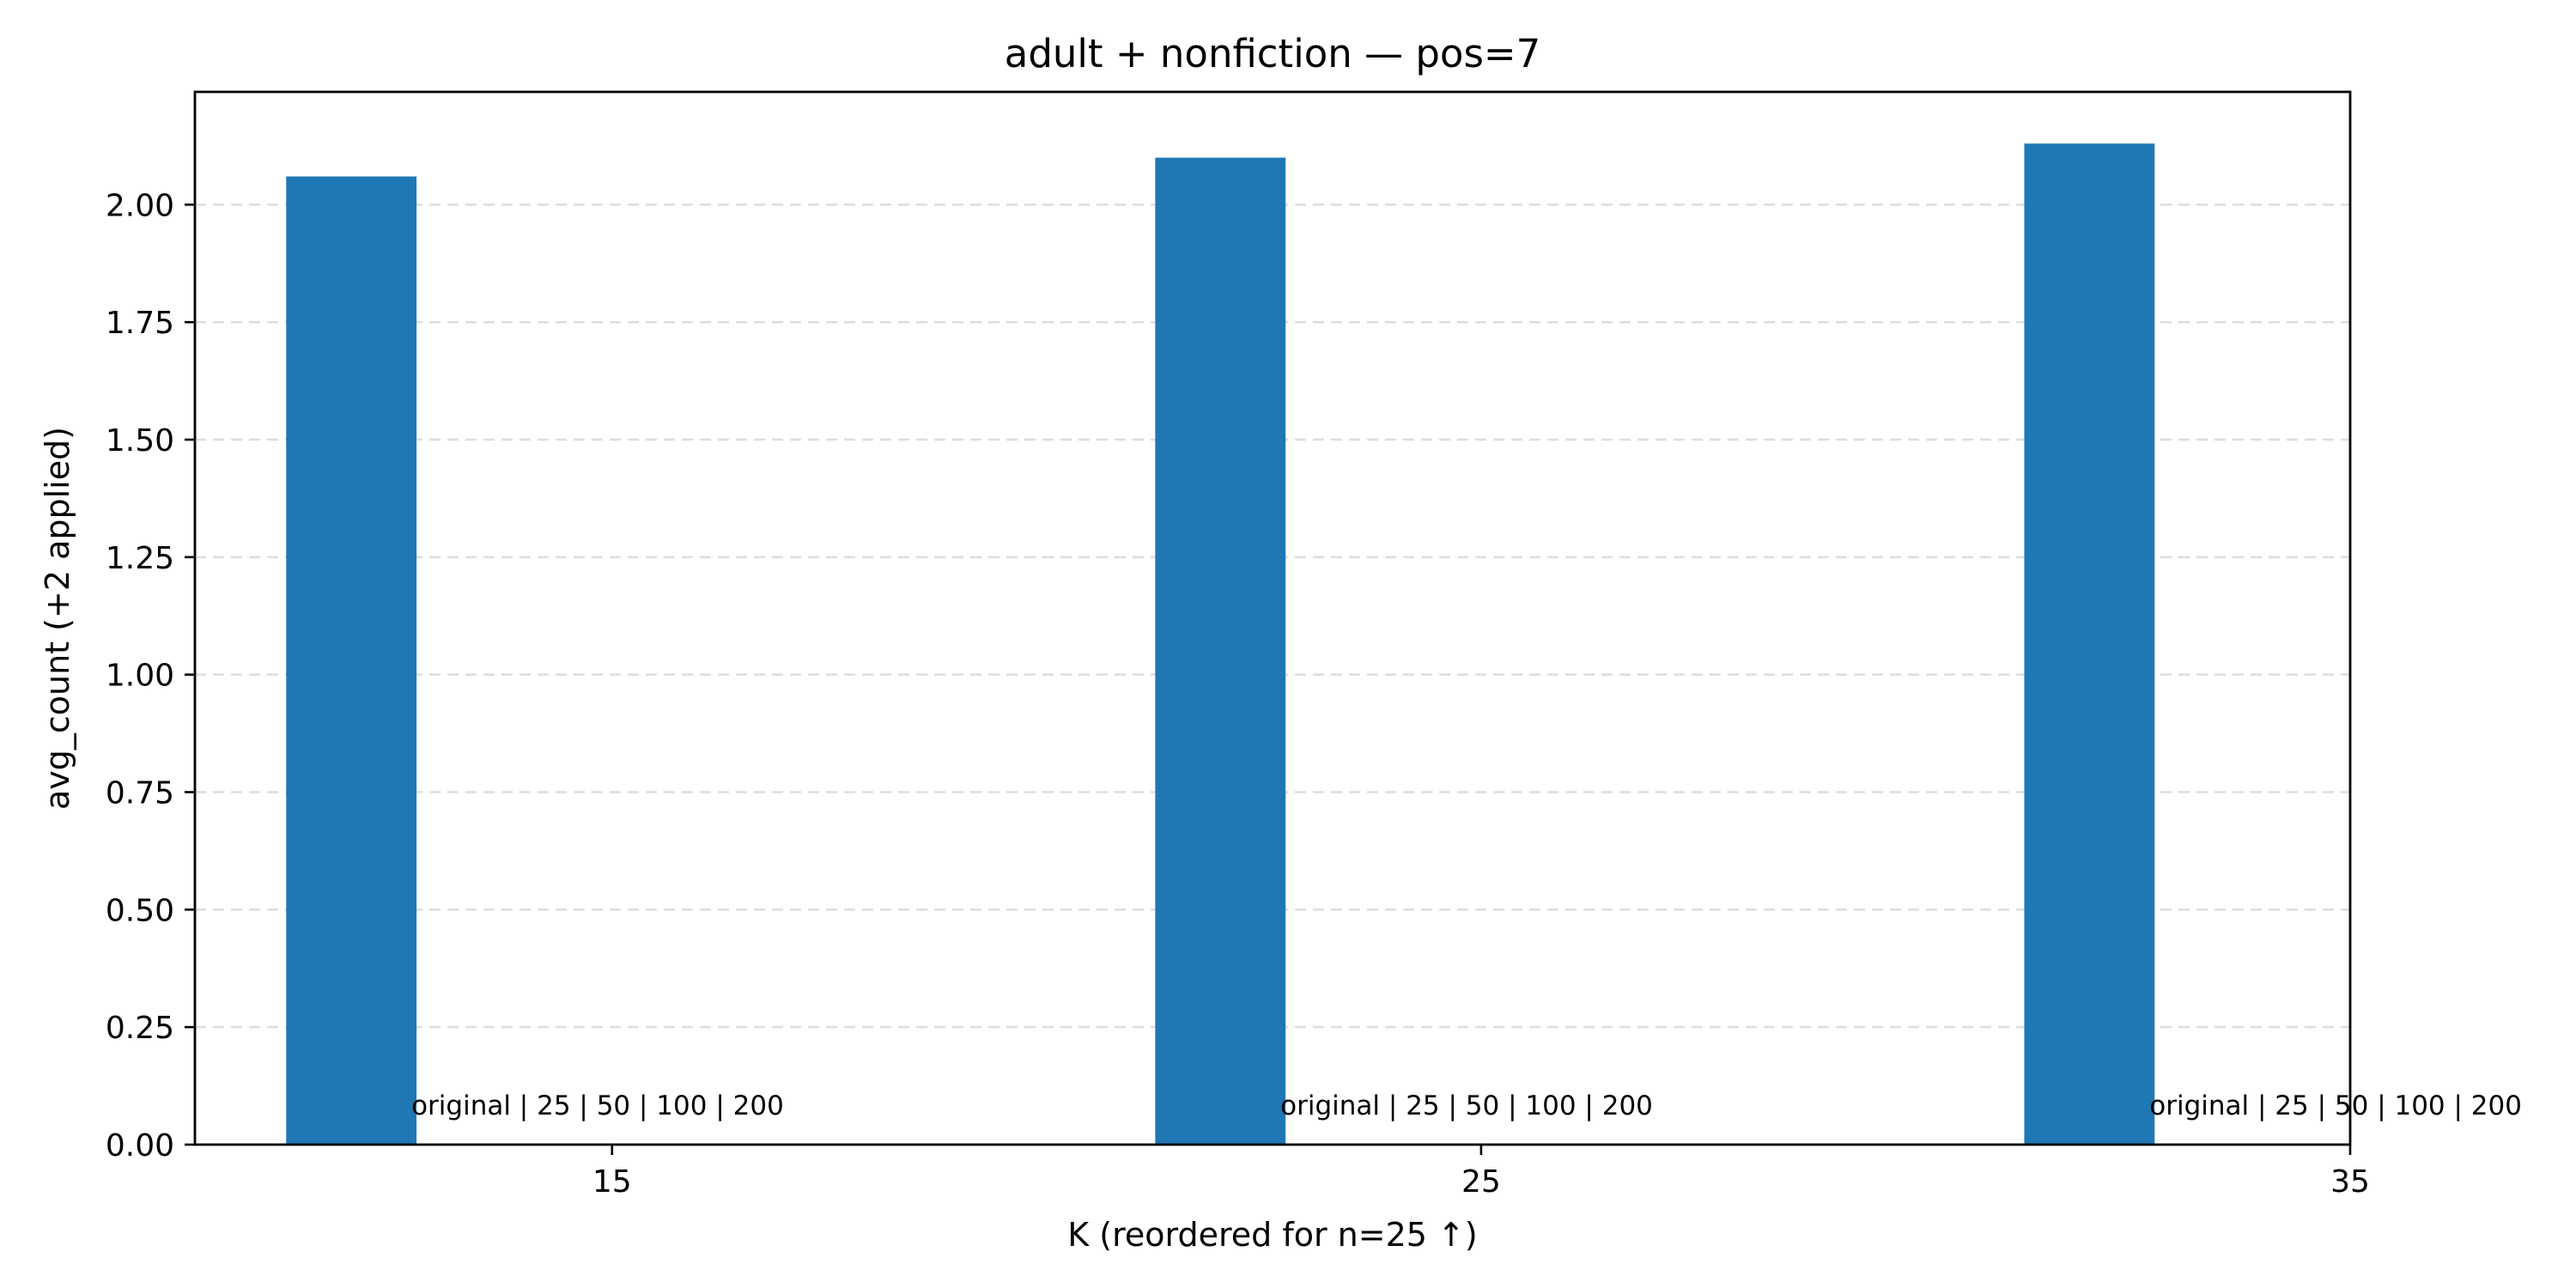  I want to click on y-tick-label: 1.00, so click(140, 676).